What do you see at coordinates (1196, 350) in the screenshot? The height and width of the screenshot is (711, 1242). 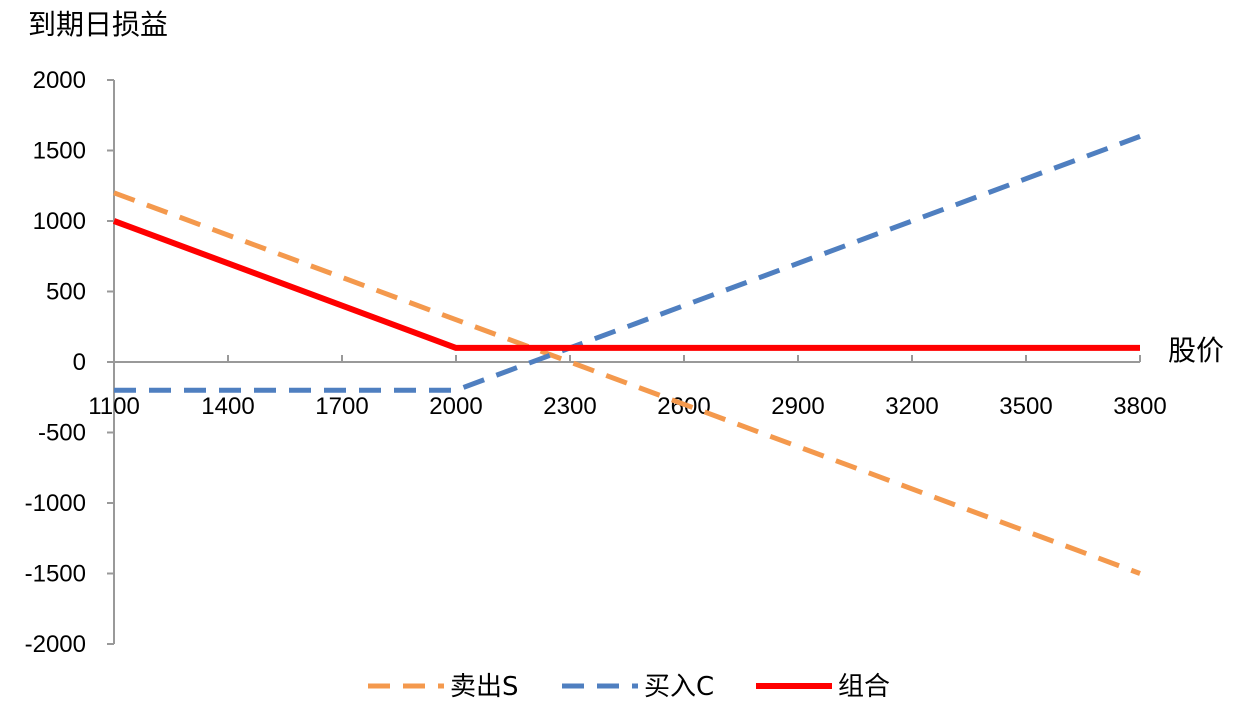 I see `x-axis-title: 股价` at bounding box center [1196, 350].